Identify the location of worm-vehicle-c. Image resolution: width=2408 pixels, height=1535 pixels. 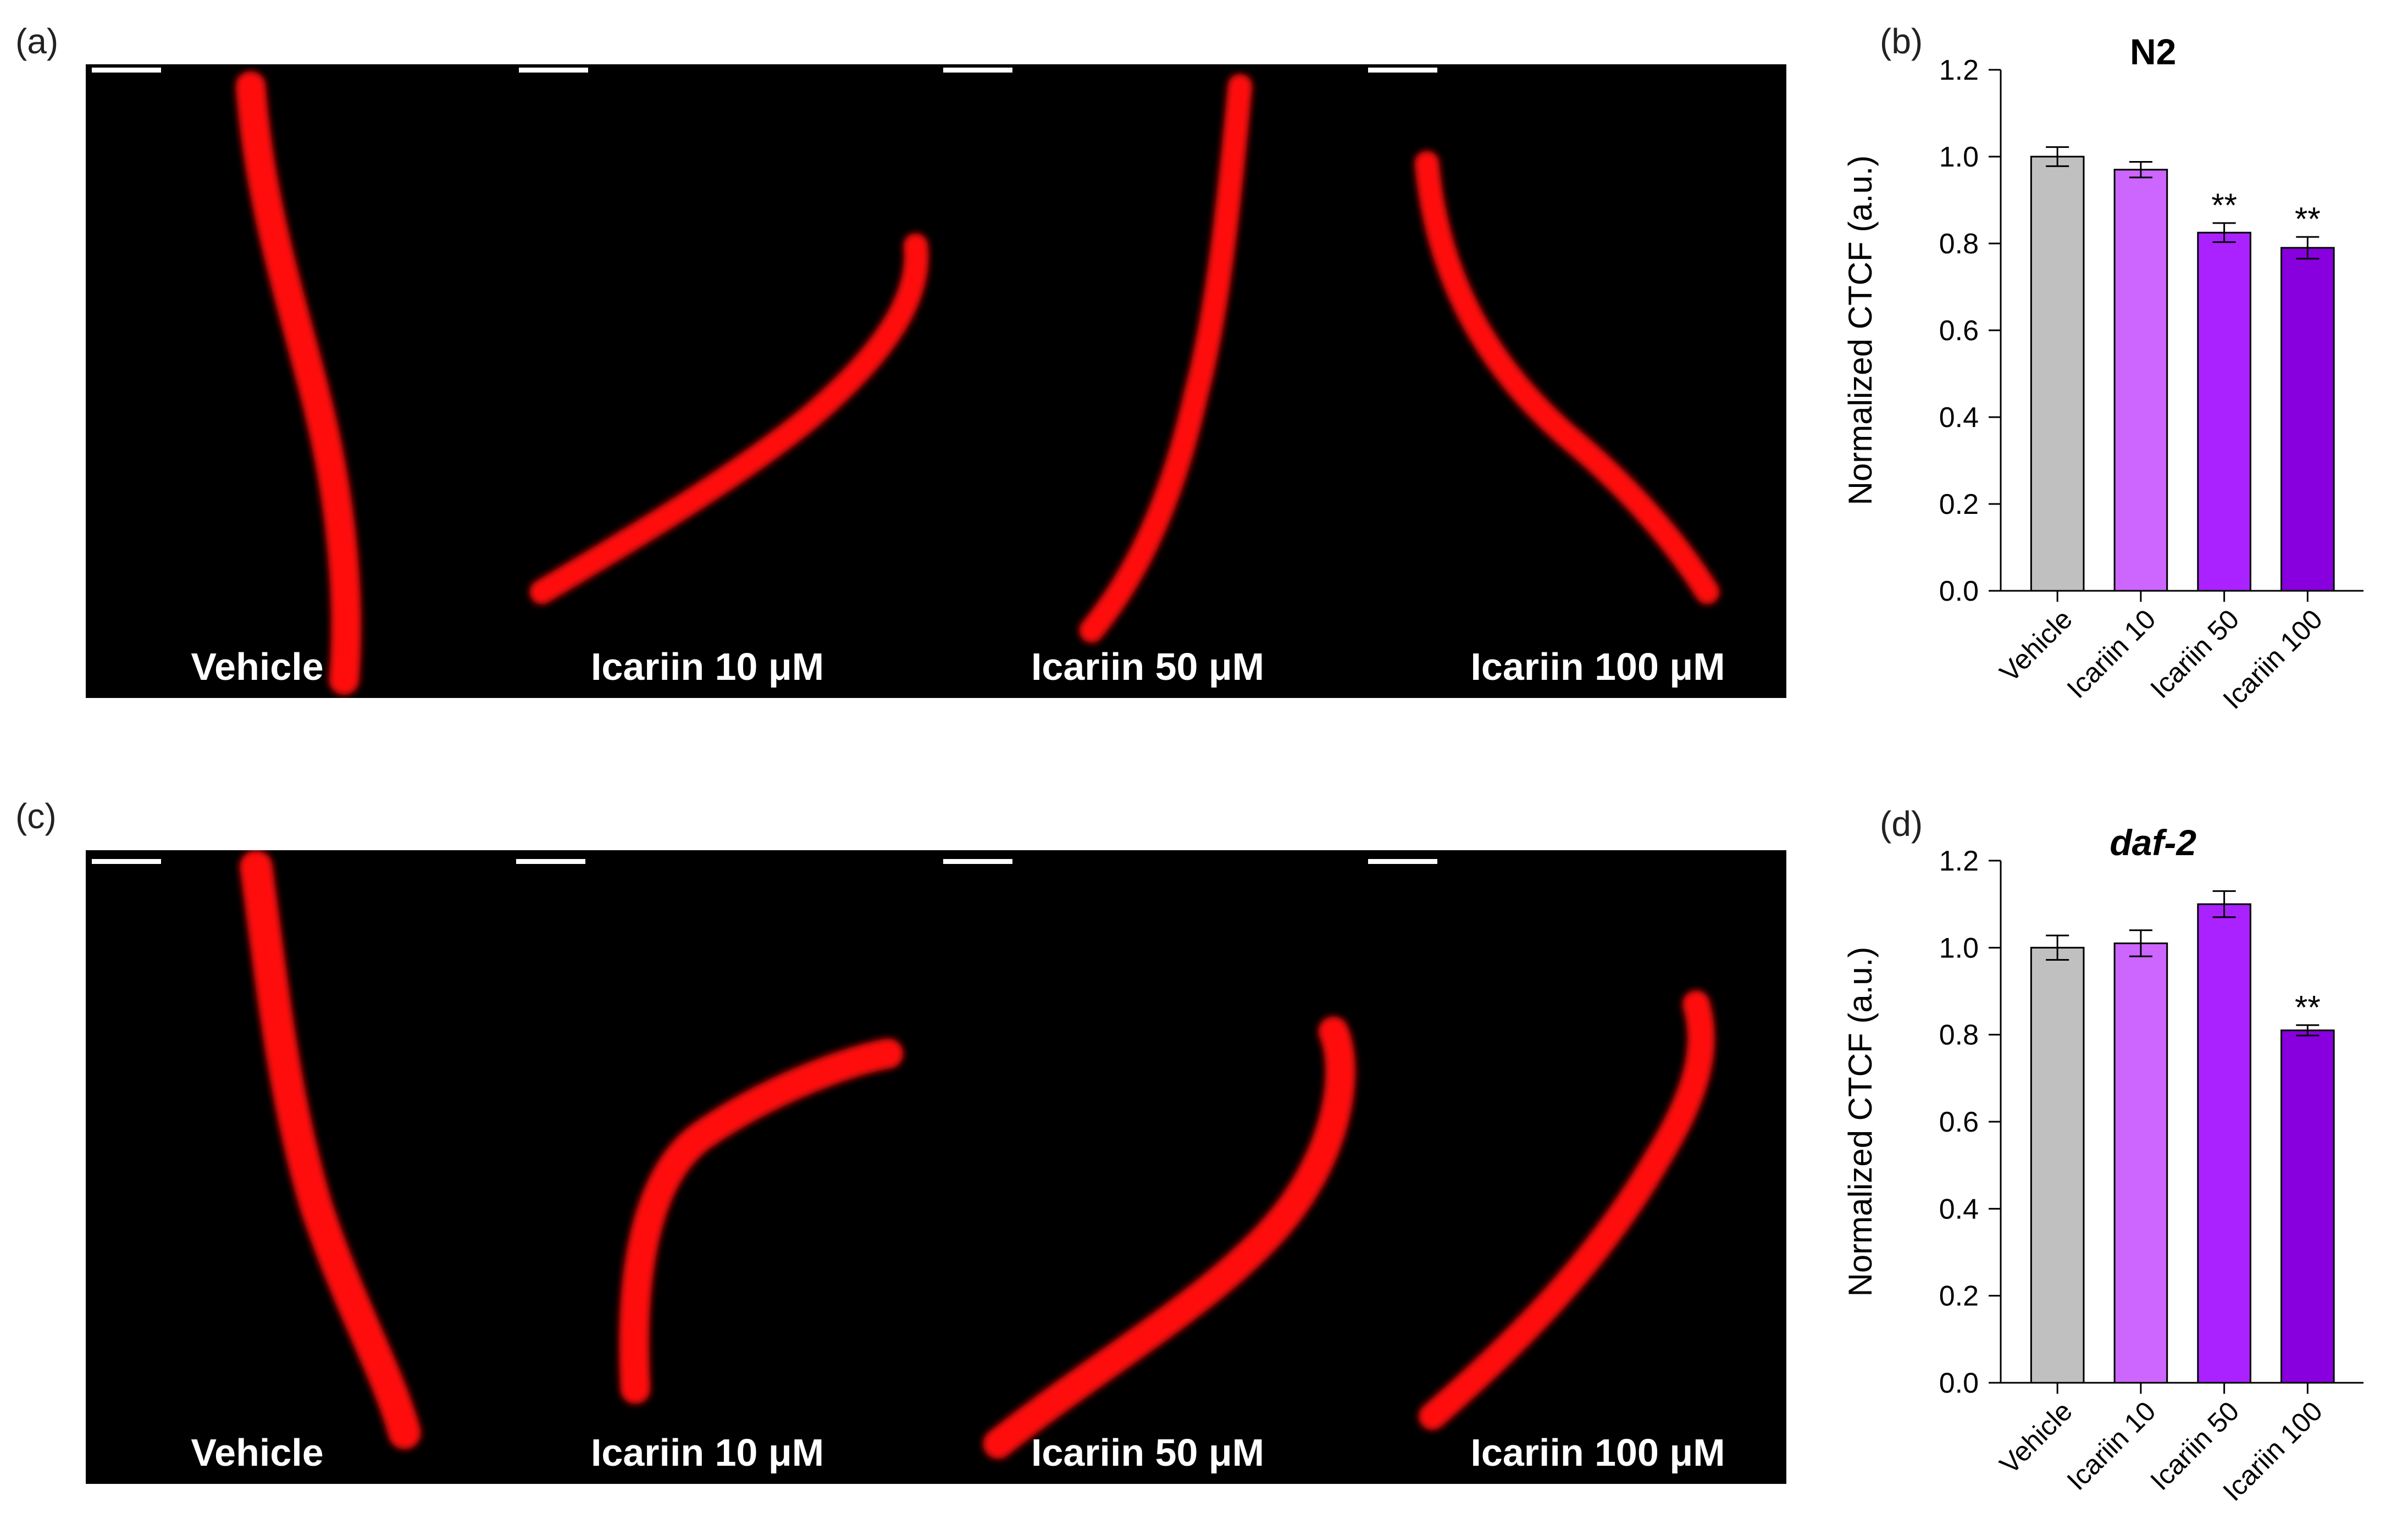
(330, 1149).